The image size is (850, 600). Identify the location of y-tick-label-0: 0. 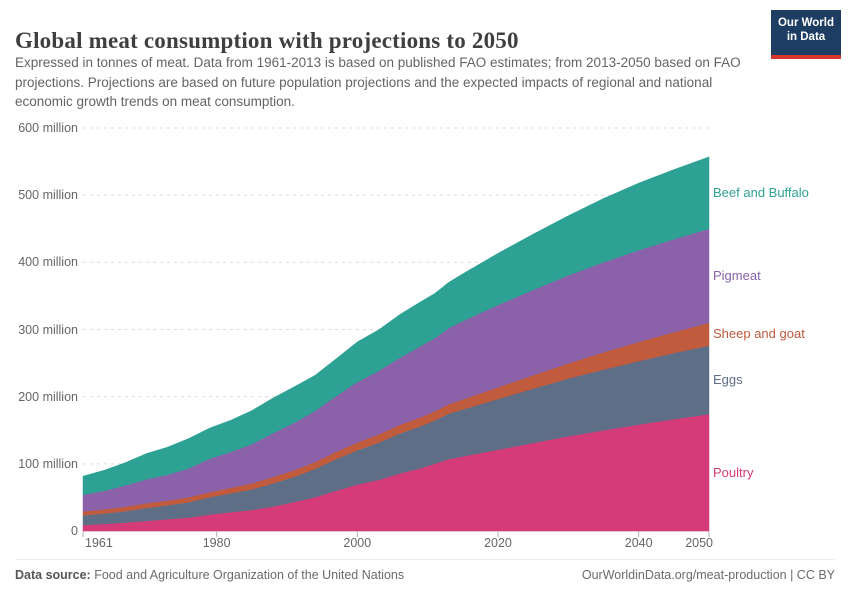
(74, 531).